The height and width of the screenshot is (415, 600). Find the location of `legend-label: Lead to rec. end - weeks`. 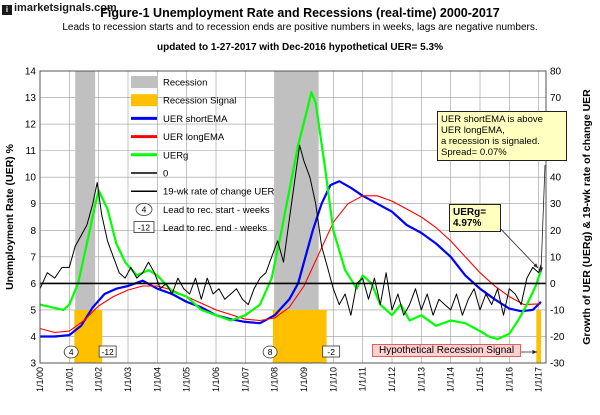

legend-label: Lead to rec. end - weeks is located at coordinates (215, 228).